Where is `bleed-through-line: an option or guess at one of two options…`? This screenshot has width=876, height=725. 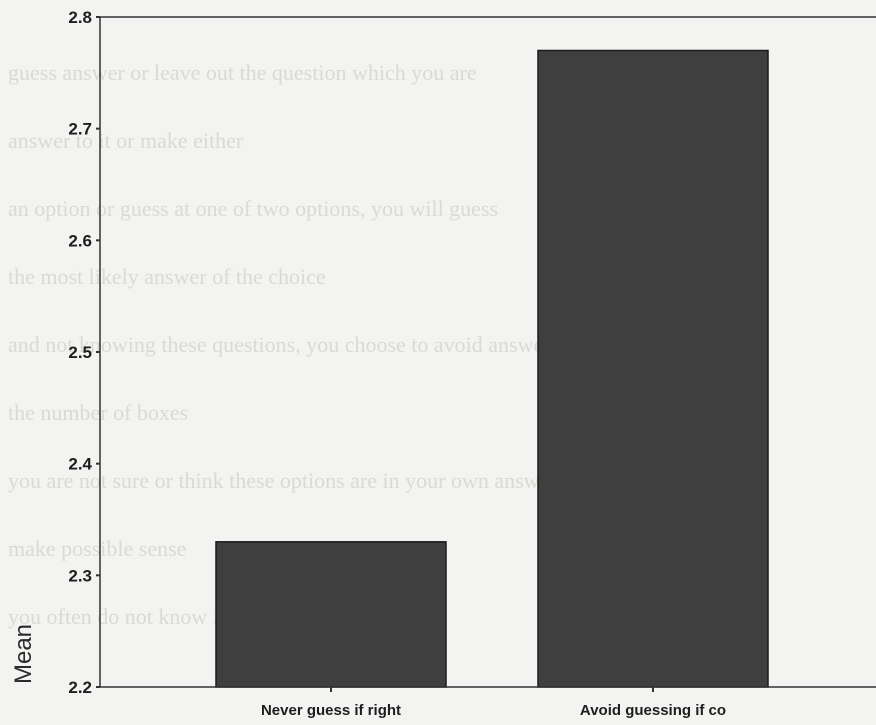
bleed-through-line: an option or guess at one of two options… is located at coordinates (253, 208).